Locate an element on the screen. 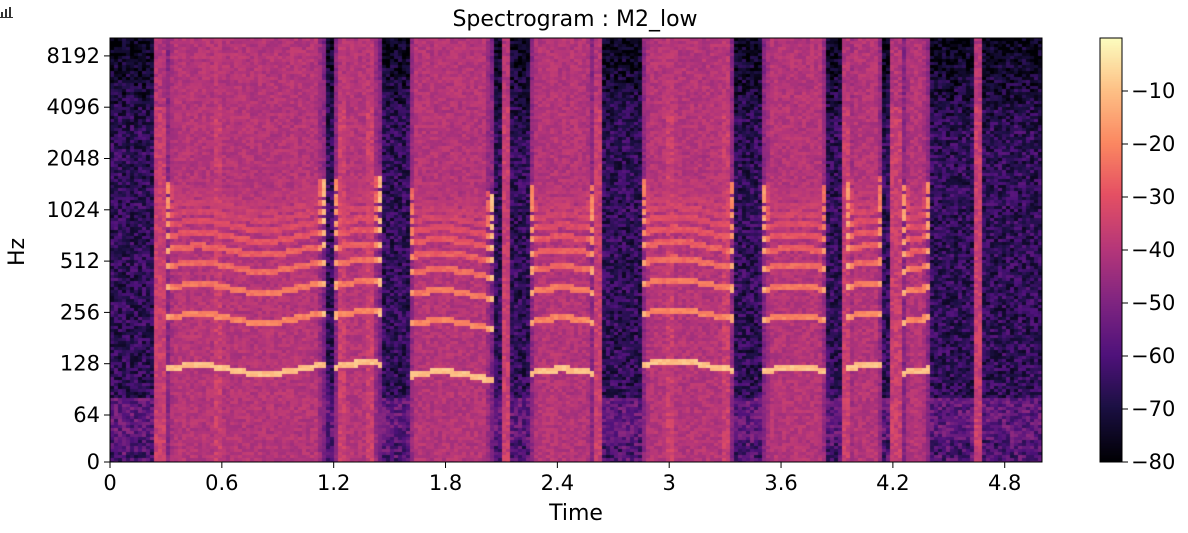 The image size is (1188, 533). y-axis-label: Hz is located at coordinates (17, 252).